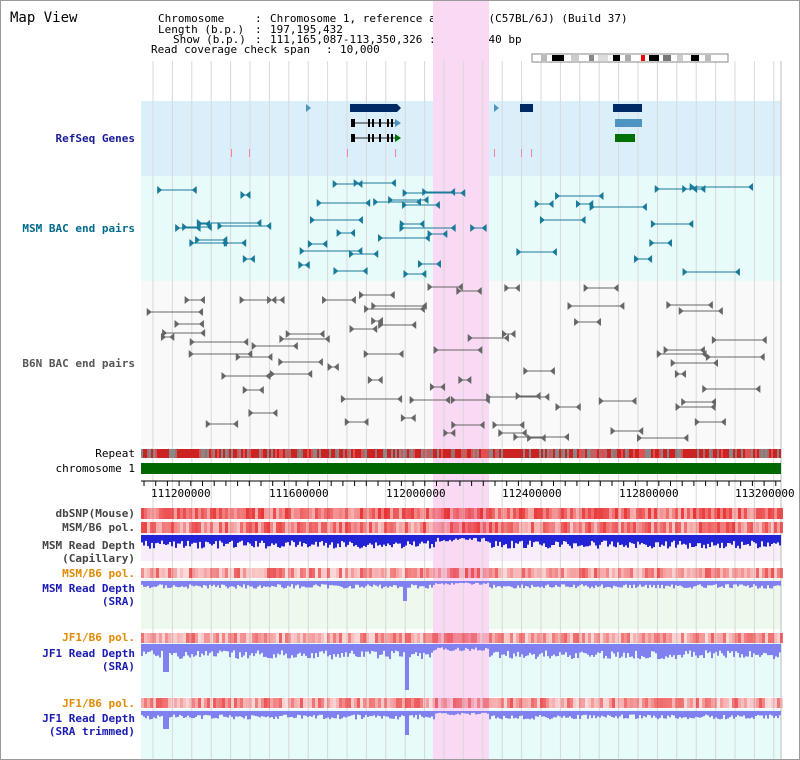 The image size is (800, 760). I want to click on track-label-jf1-depth-trimmed: JF1 Read Depth (SRA trimmed), so click(88, 725).